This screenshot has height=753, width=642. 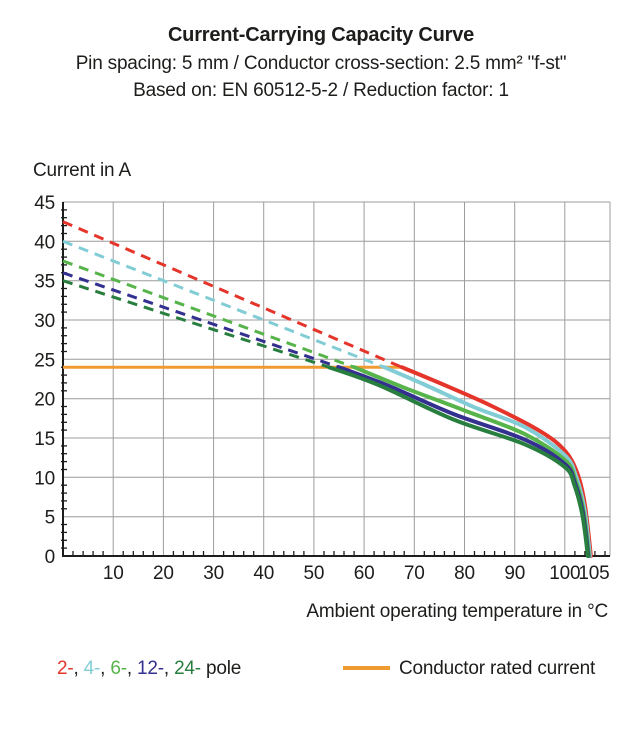 I want to click on y-axis-title: Current in A, so click(x=82, y=170).